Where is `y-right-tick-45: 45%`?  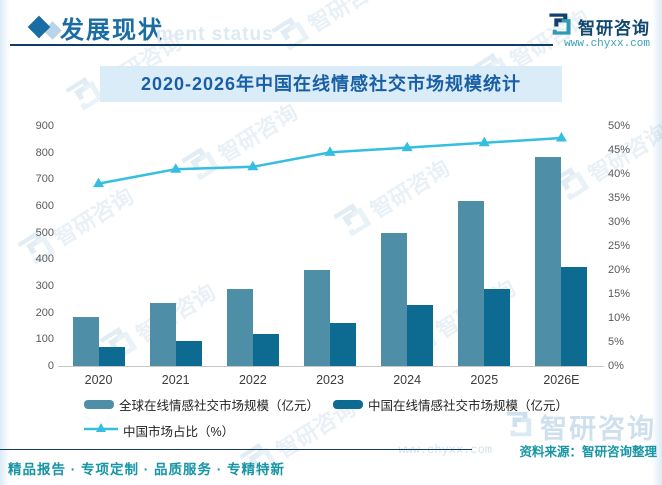 y-right-tick-45: 45% is located at coordinates (619, 150).